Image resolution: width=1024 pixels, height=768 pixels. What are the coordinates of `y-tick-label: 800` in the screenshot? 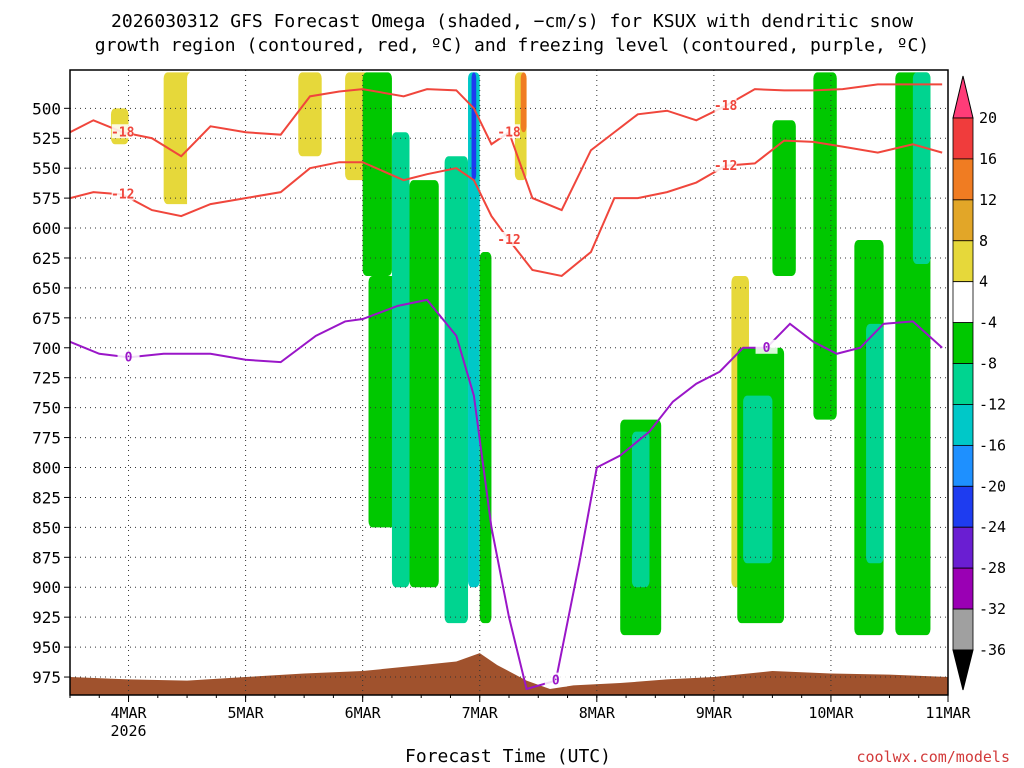 It's located at (46, 468).